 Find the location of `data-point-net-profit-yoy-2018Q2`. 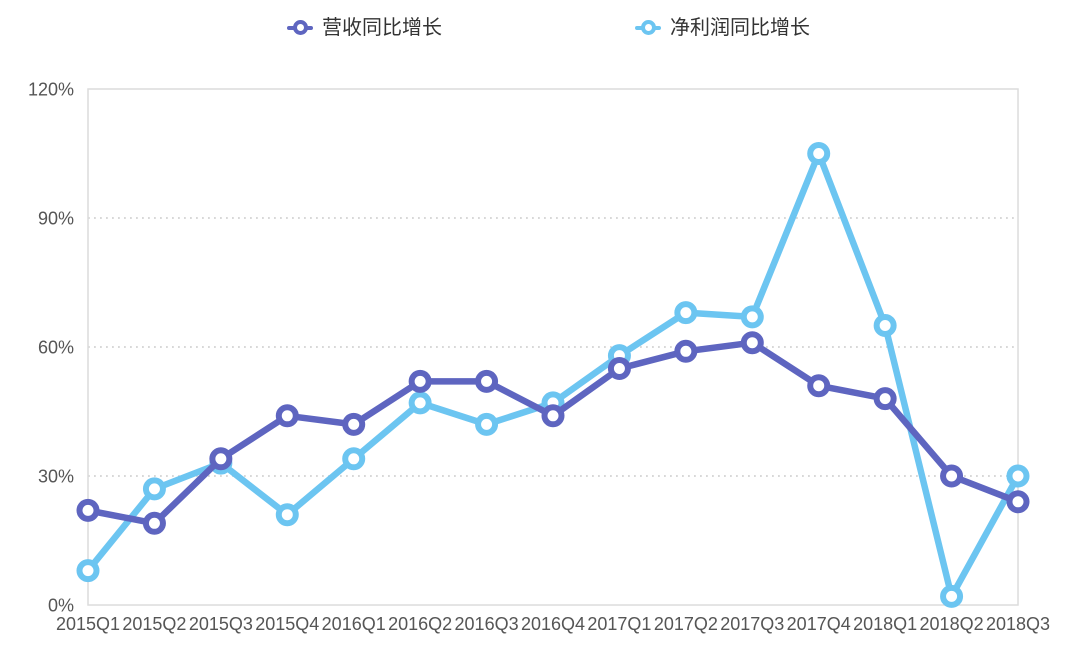

data-point-net-profit-yoy-2018Q2 is located at coordinates (952, 596).